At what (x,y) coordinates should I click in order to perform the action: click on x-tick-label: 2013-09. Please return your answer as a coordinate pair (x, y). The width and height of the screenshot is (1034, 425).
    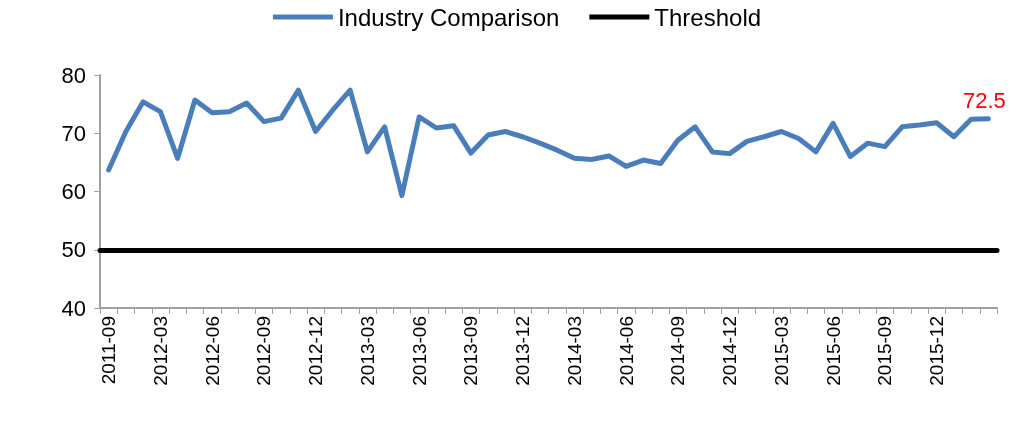
    Looking at the image, I should click on (471, 351).